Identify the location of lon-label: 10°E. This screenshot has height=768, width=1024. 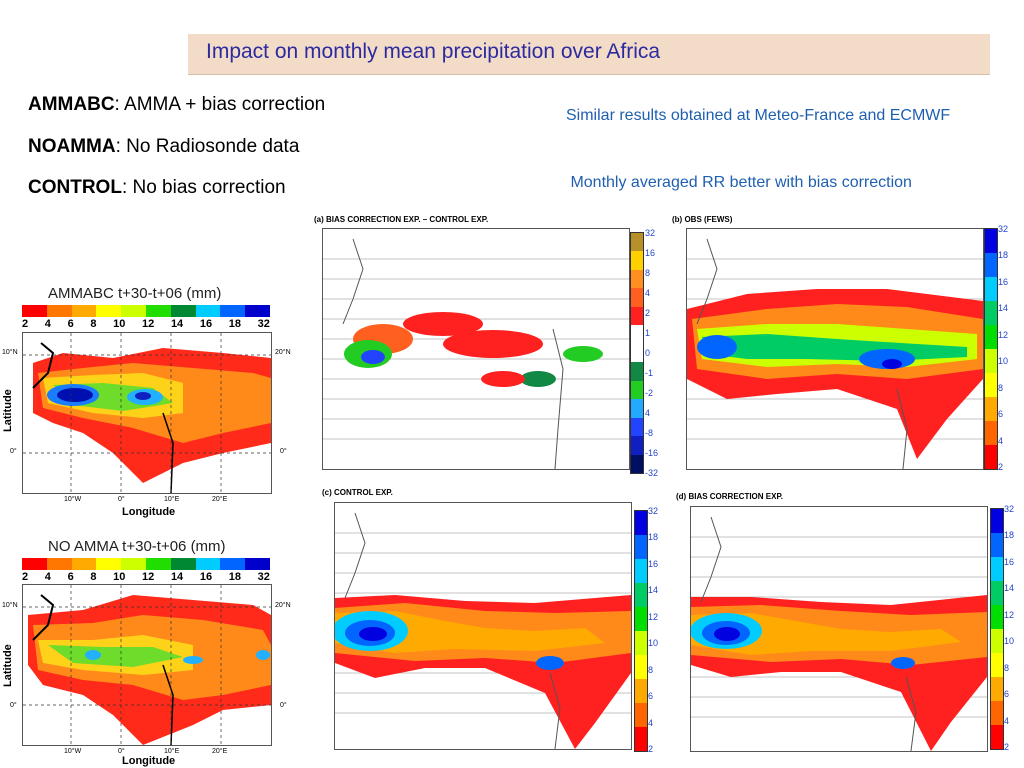
(172, 751).